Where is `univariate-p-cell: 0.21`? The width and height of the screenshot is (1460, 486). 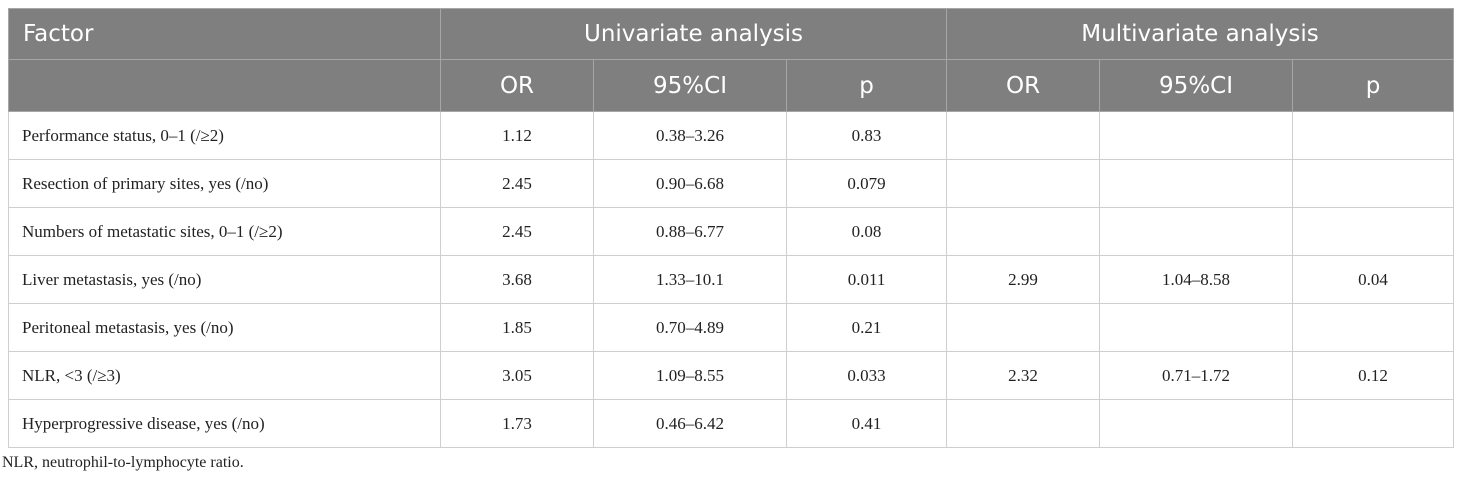 univariate-p-cell: 0.21 is located at coordinates (866, 327).